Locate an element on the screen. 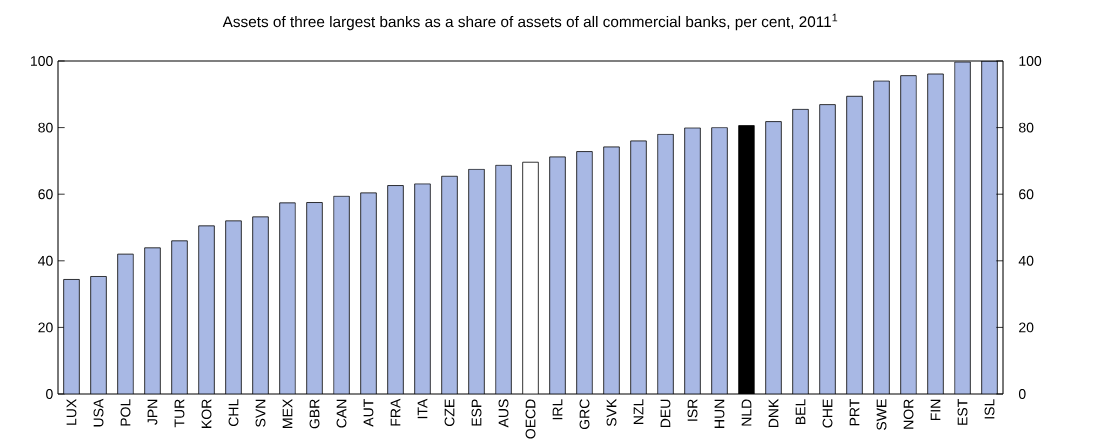 This screenshot has width=1099, height=439. x-tick-label: AUT is located at coordinates (368, 413).